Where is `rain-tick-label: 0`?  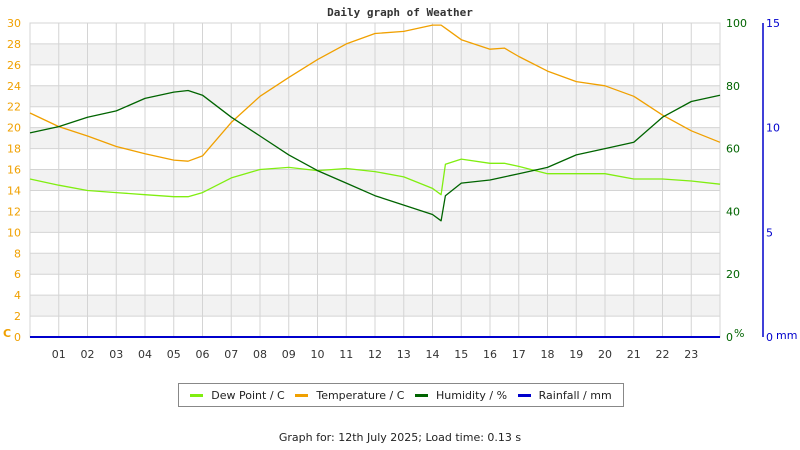 rain-tick-label: 0 is located at coordinates (769, 337).